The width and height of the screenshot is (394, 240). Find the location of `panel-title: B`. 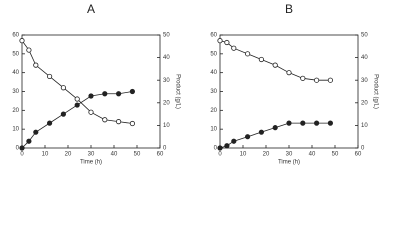

panel-title: B is located at coordinates (289, 9).